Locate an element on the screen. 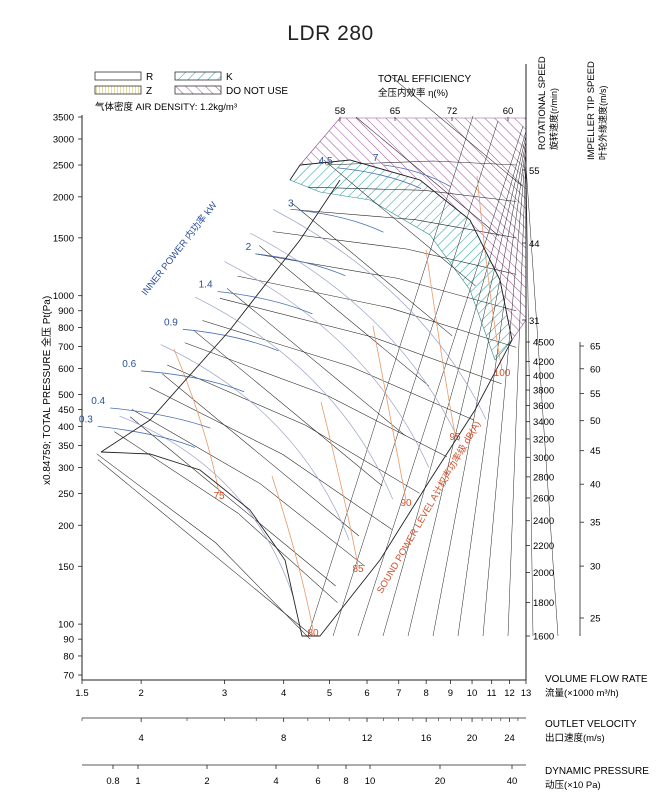 Image resolution: width=661 pixels, height=800 pixels. y-tick-label: 3500 is located at coordinates (63, 118).